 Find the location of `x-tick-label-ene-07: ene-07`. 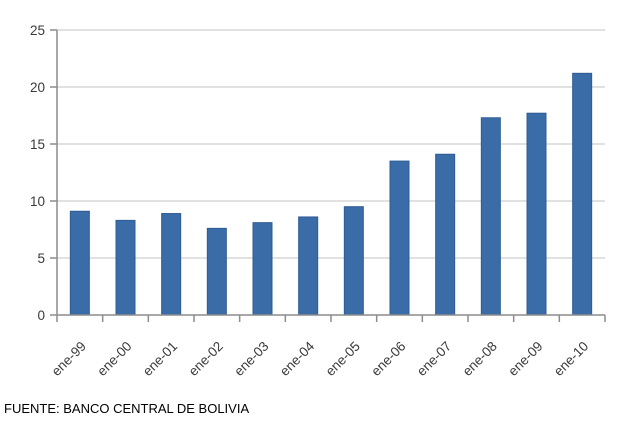

x-tick-label-ene-07: ene-07 is located at coordinates (434, 359).